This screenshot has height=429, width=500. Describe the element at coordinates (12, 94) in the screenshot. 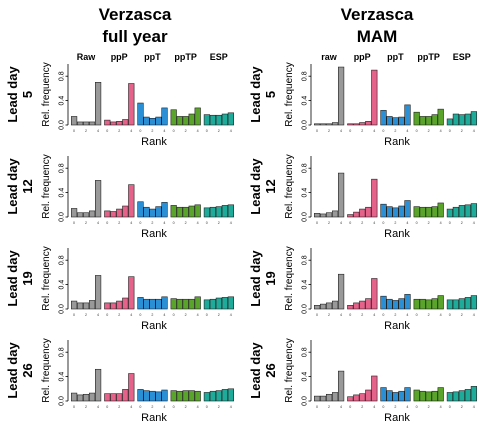

I see `lead-day-label: Lead day` at that location.